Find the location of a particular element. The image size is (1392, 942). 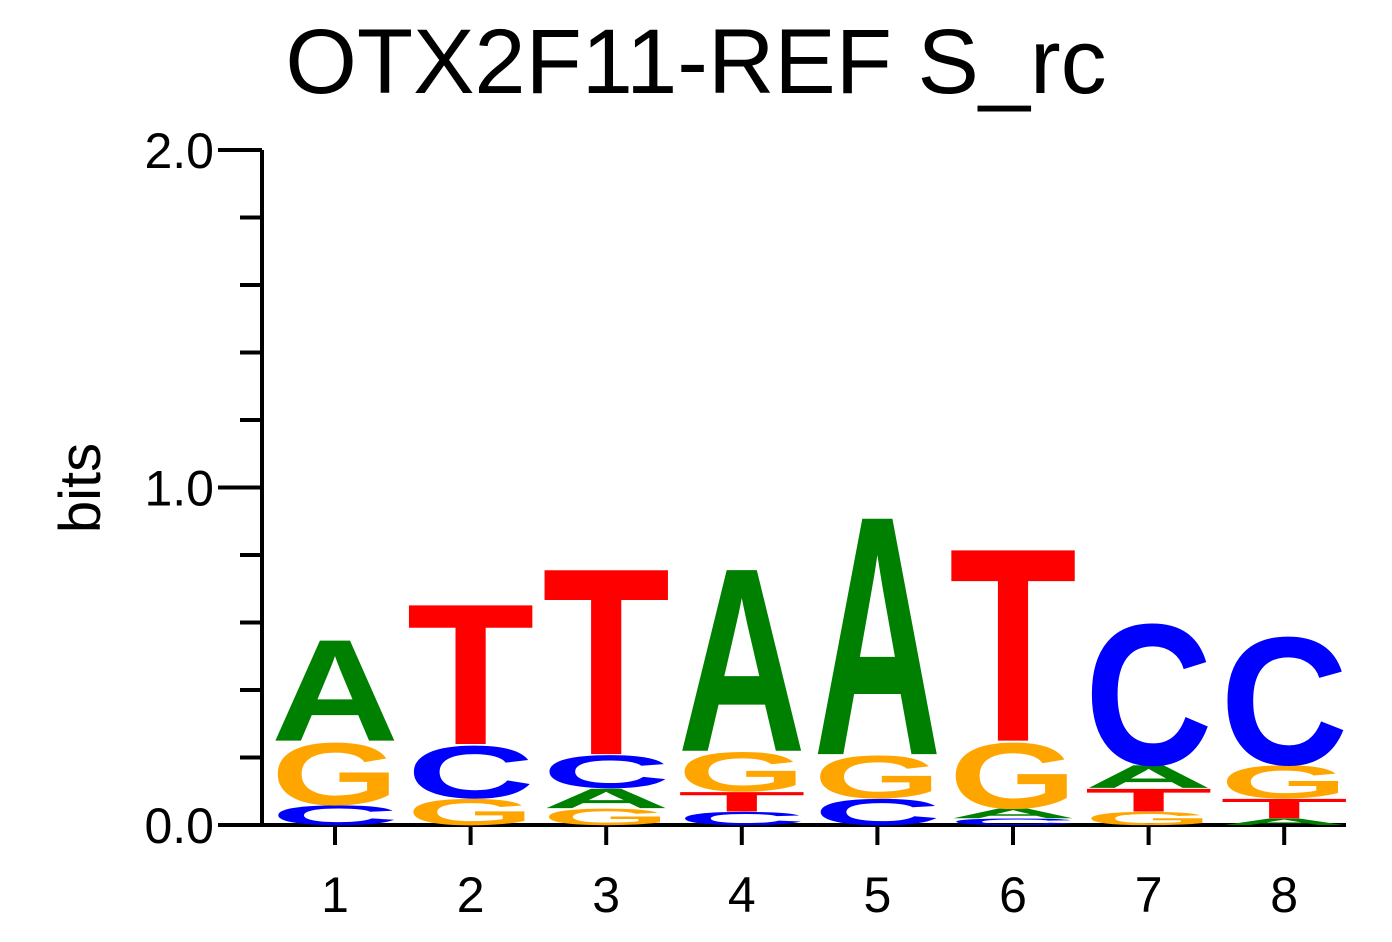

stack-position-5: CGA is located at coordinates (877, 638).